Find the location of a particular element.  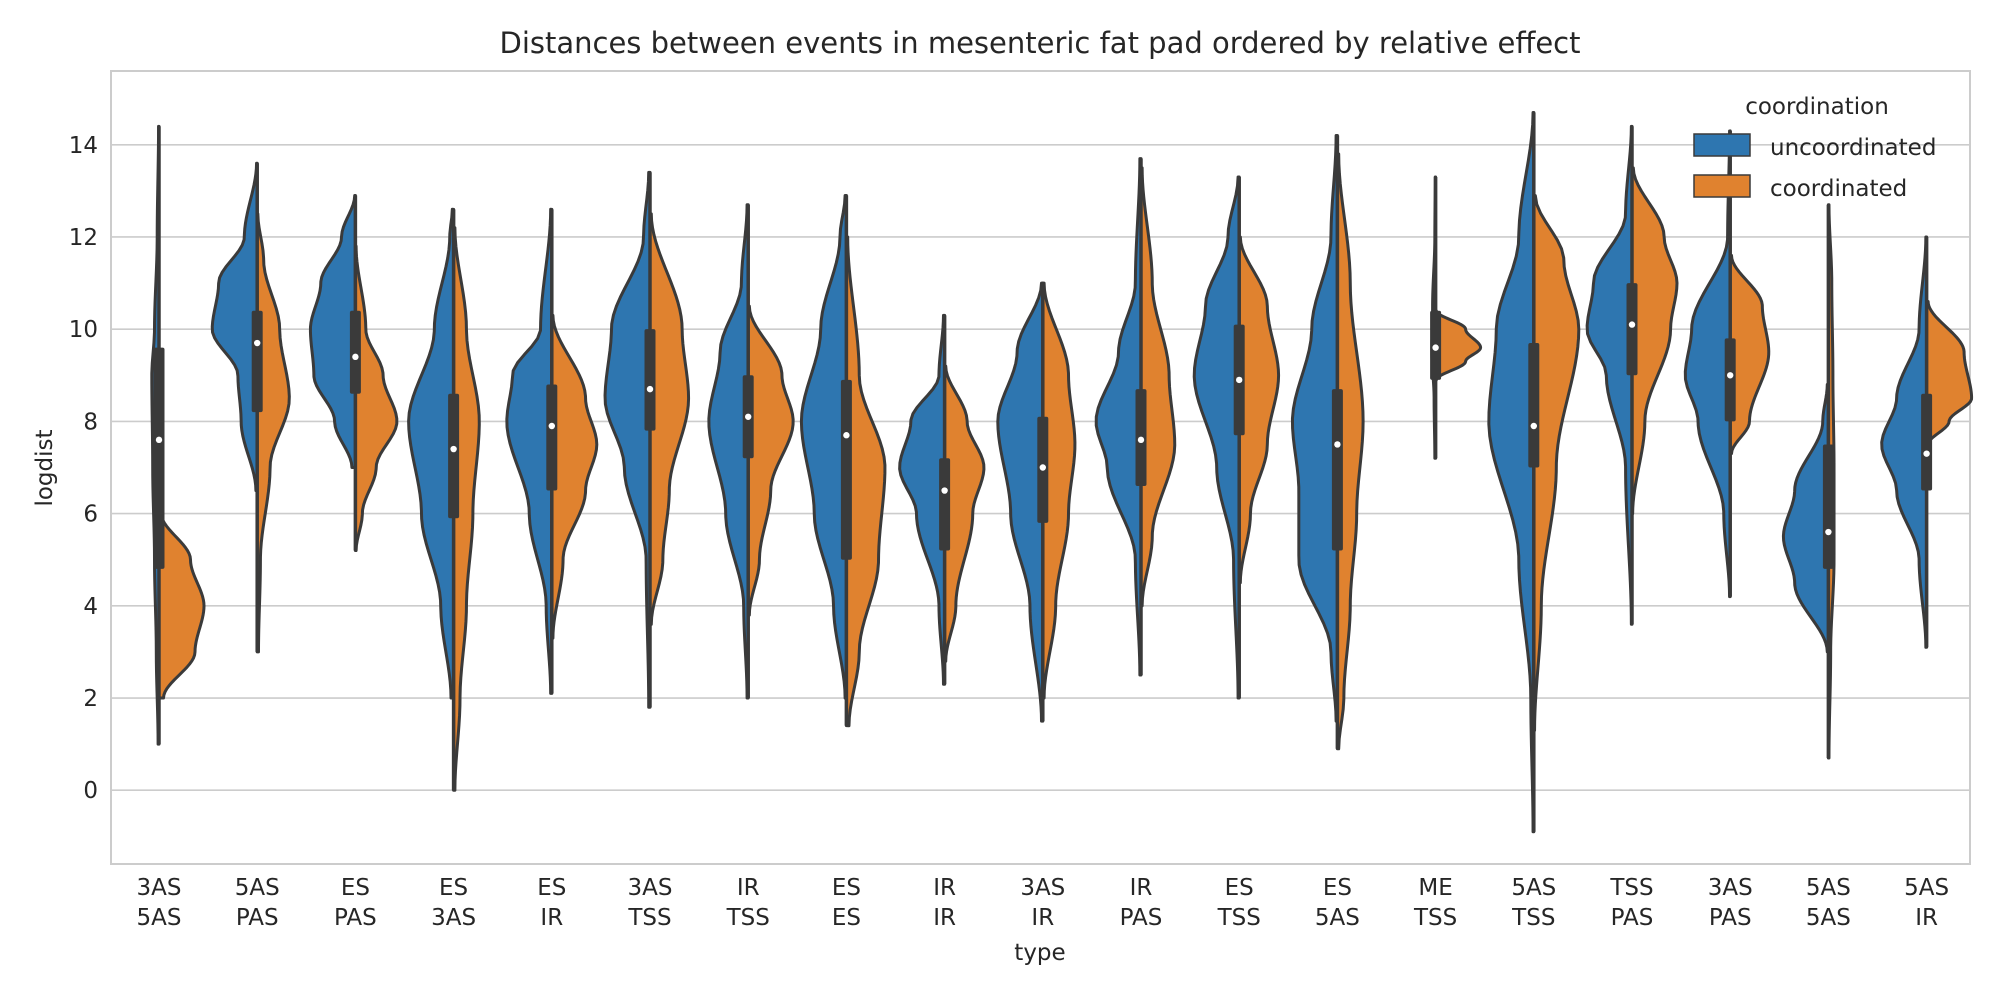

violin-5as-tss is located at coordinates (1534, 472).